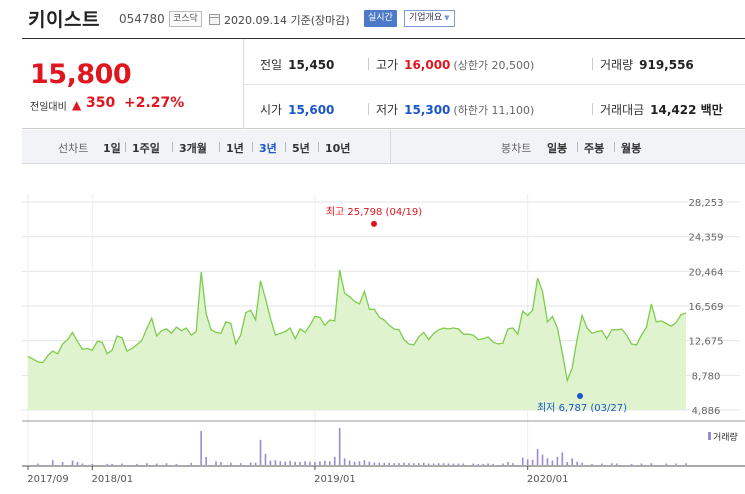  I want to click on company-overview-button: 기업개요 ▼, so click(429, 18).